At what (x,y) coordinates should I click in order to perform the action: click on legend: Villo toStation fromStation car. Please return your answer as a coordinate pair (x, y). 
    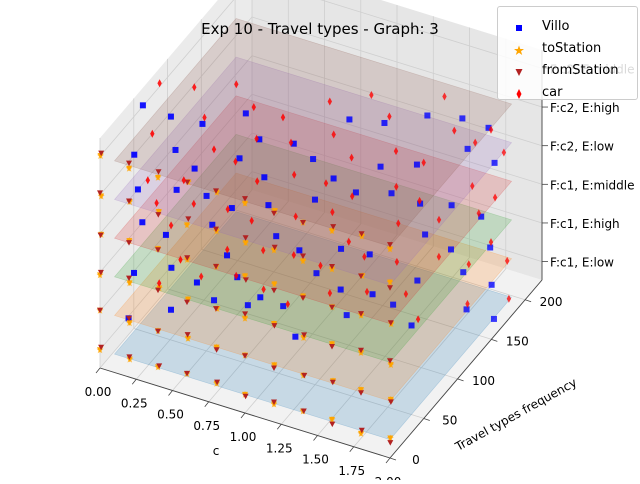
    Looking at the image, I should click on (567, 53).